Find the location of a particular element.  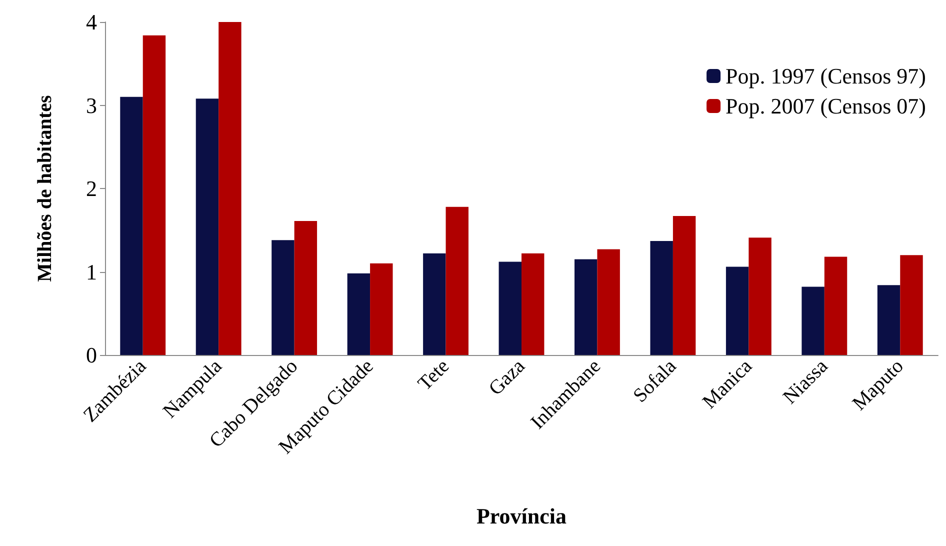

x-tick-label: Gaza is located at coordinates (507, 377).